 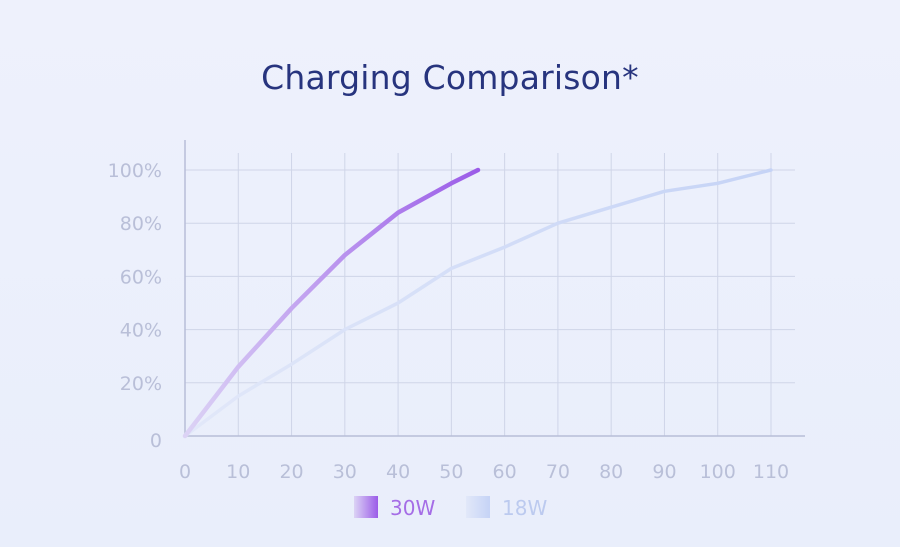 I want to click on x-tick-label-50: 50, so click(x=451, y=472).